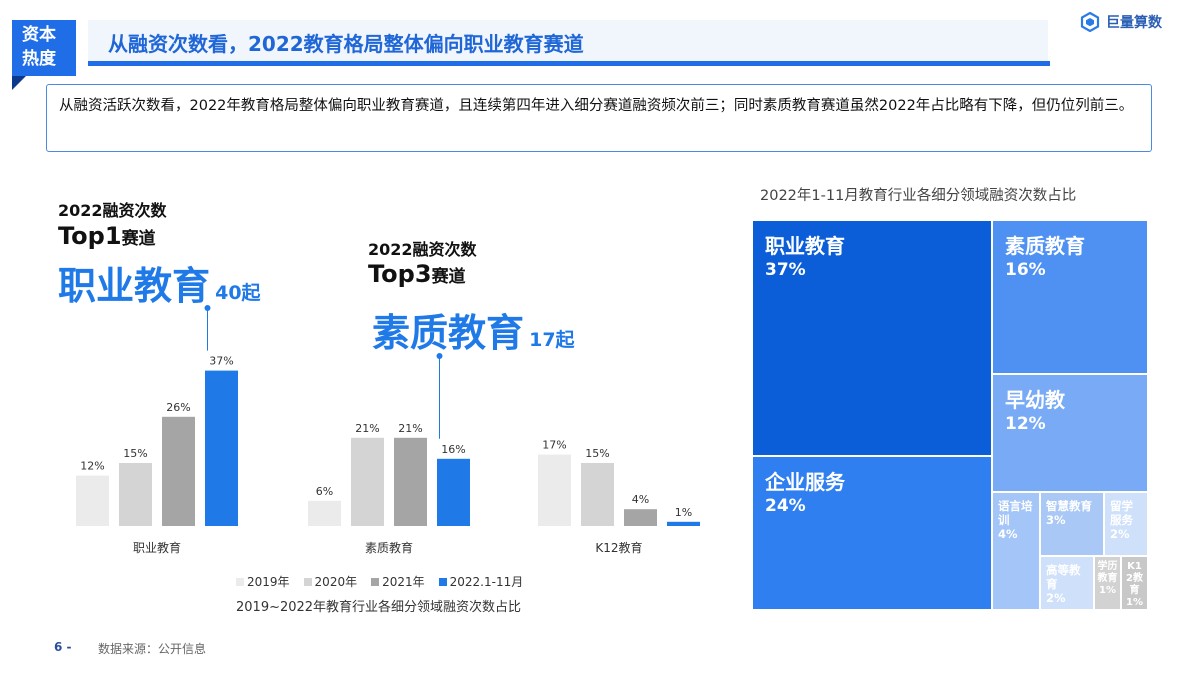 This screenshot has width=1200, height=675. I want to click on callout1-count: 40起, so click(238, 293).